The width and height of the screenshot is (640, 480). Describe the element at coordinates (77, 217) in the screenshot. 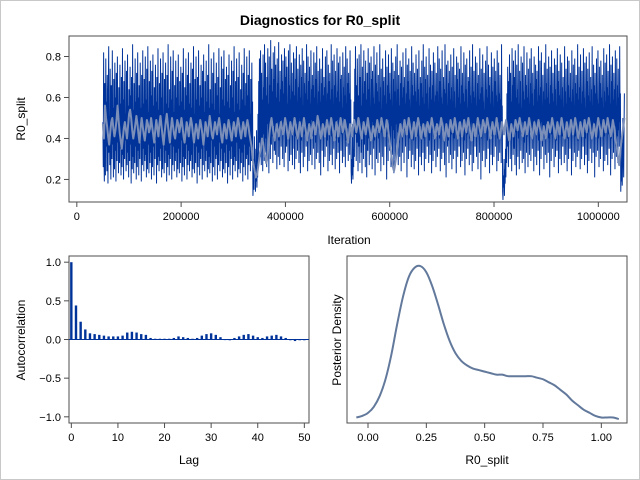

I see `trace-x-tick-label: 0` at that location.